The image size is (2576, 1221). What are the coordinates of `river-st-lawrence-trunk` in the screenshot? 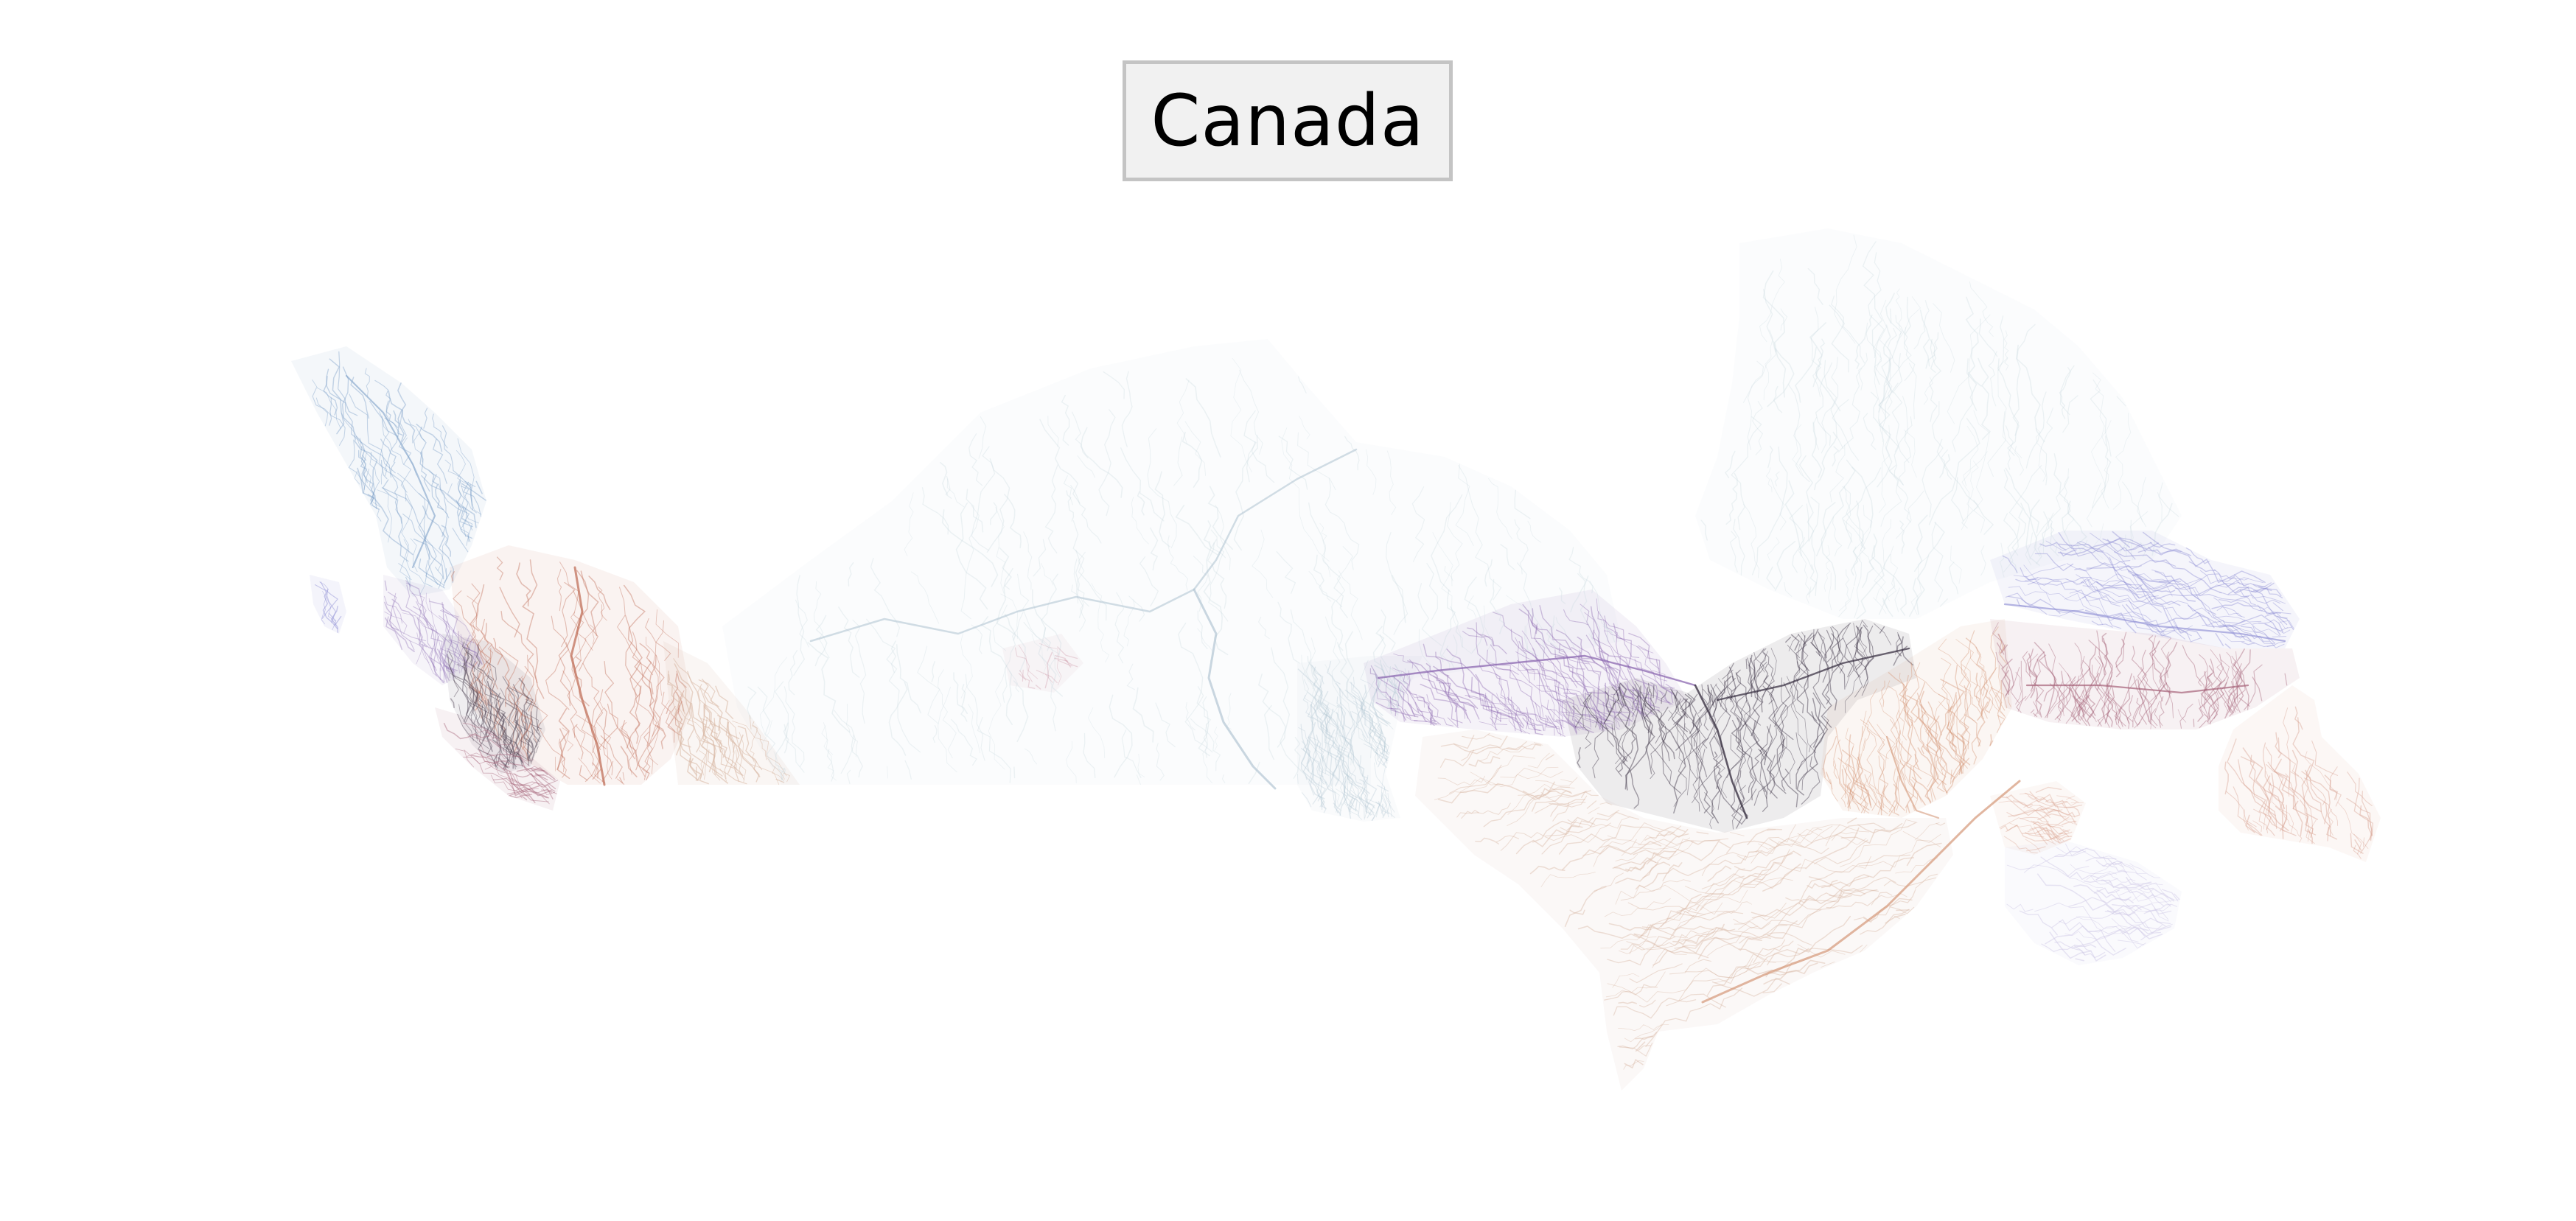 It's located at (1861, 892).